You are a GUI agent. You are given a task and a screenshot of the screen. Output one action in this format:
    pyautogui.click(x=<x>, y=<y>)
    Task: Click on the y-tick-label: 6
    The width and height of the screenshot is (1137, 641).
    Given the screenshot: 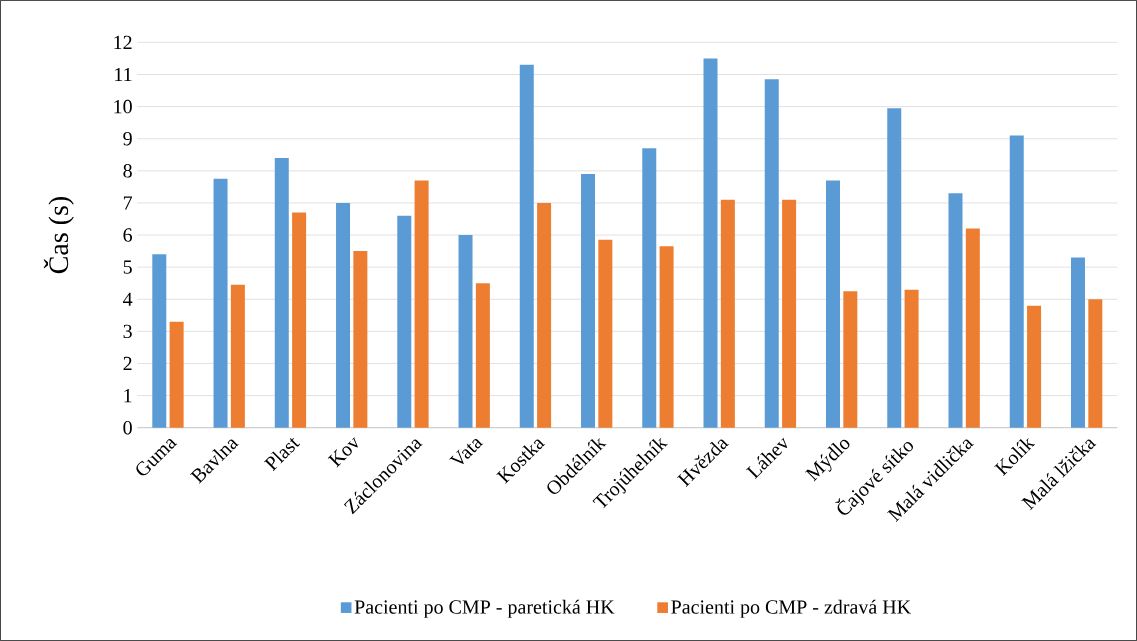 What is the action you would take?
    pyautogui.click(x=128, y=235)
    